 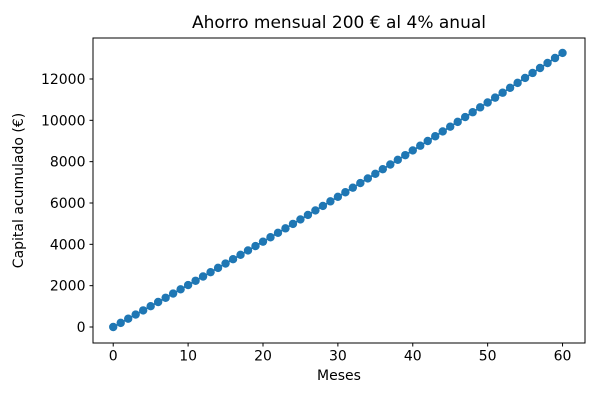 I want to click on x-tick-label: 30, so click(x=338, y=357).